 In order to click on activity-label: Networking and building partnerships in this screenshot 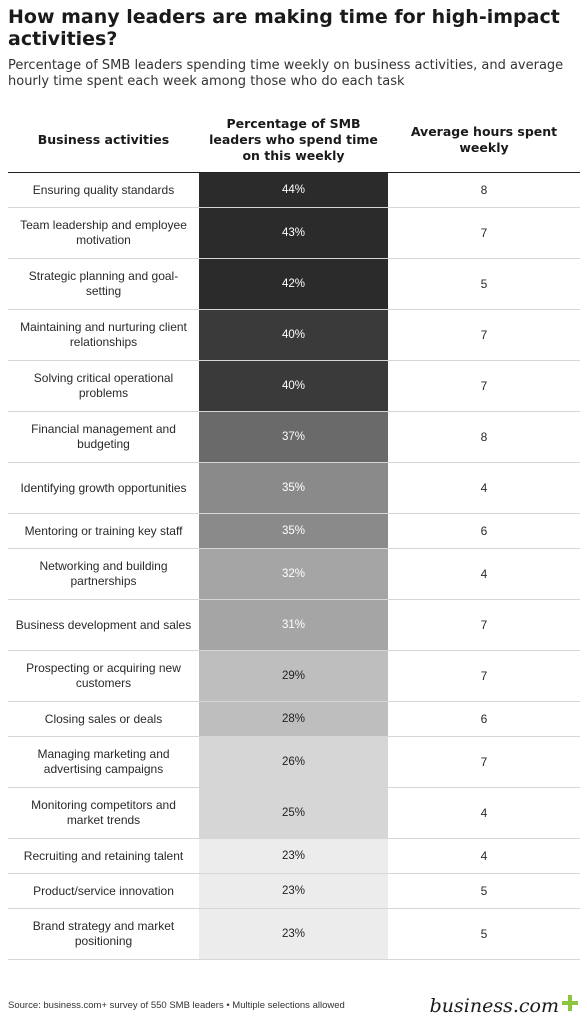, I will do `click(103, 573)`.